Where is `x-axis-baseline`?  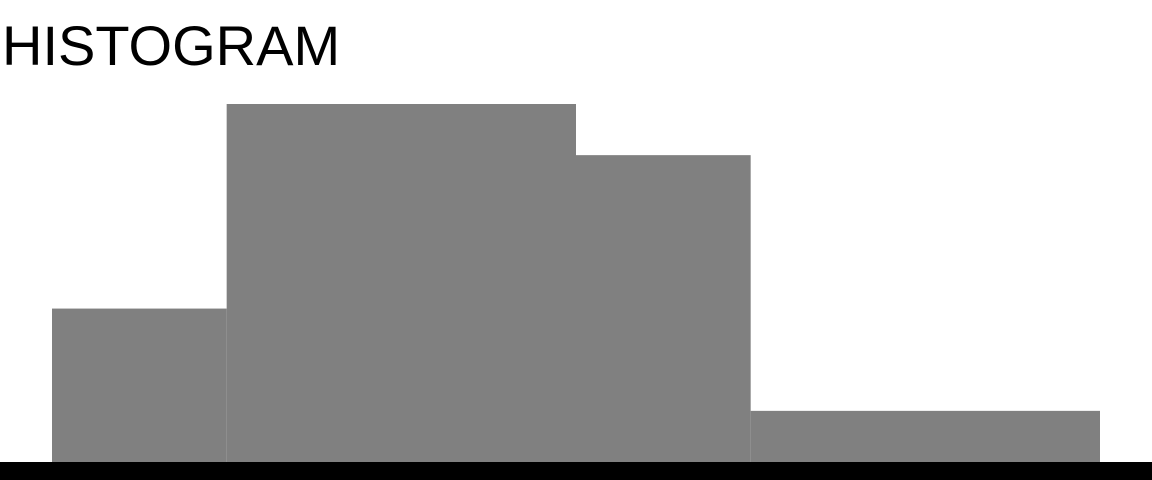 x-axis-baseline is located at coordinates (576, 471).